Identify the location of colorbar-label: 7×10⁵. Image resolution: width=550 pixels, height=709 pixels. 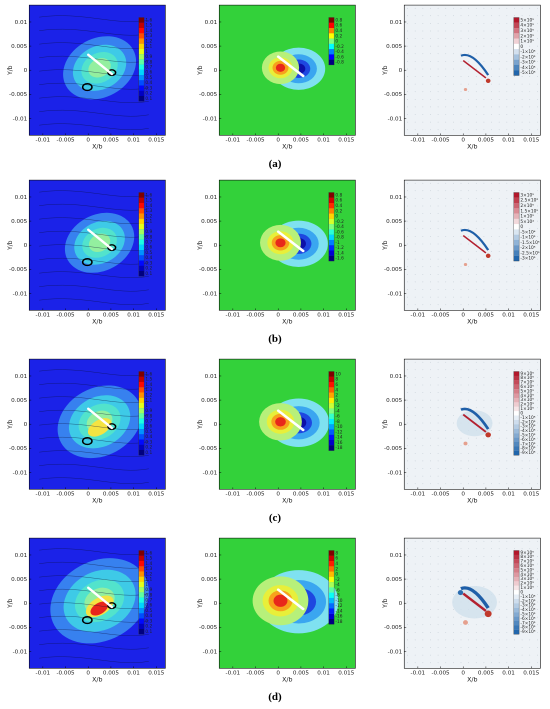
(527, 561).